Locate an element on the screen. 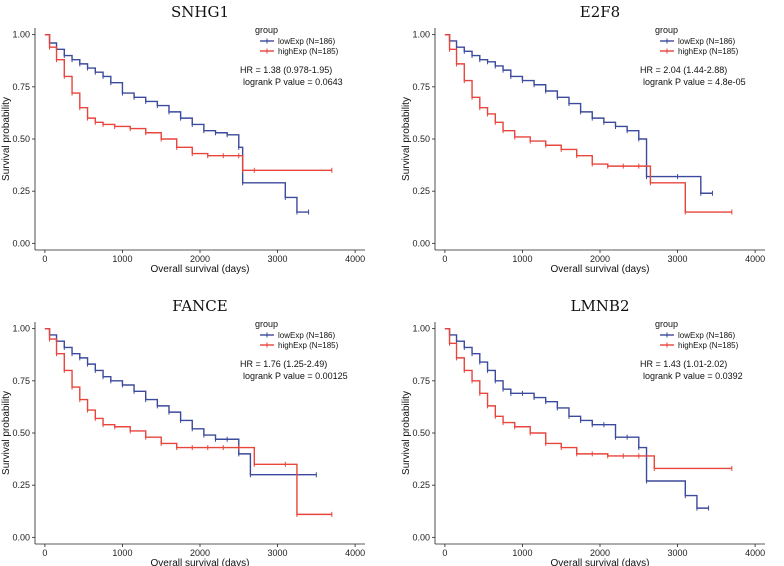 This screenshot has width=784, height=566. stat-annotation: HR = 1.76 (1.25-2.49) is located at coordinates (283, 364).